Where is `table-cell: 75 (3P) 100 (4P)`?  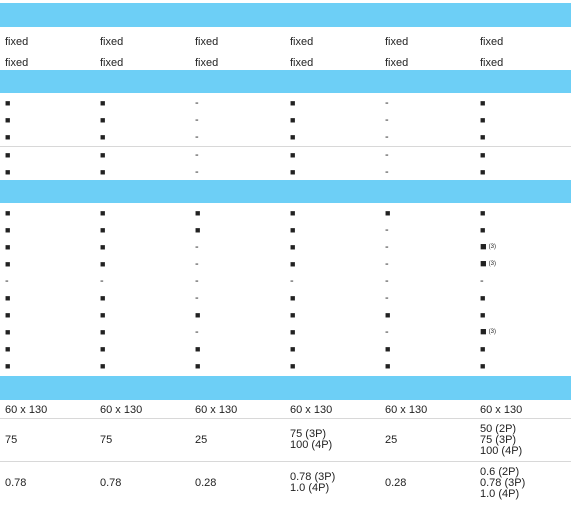
table-cell: 75 (3P) 100 (4P) is located at coordinates (311, 440).